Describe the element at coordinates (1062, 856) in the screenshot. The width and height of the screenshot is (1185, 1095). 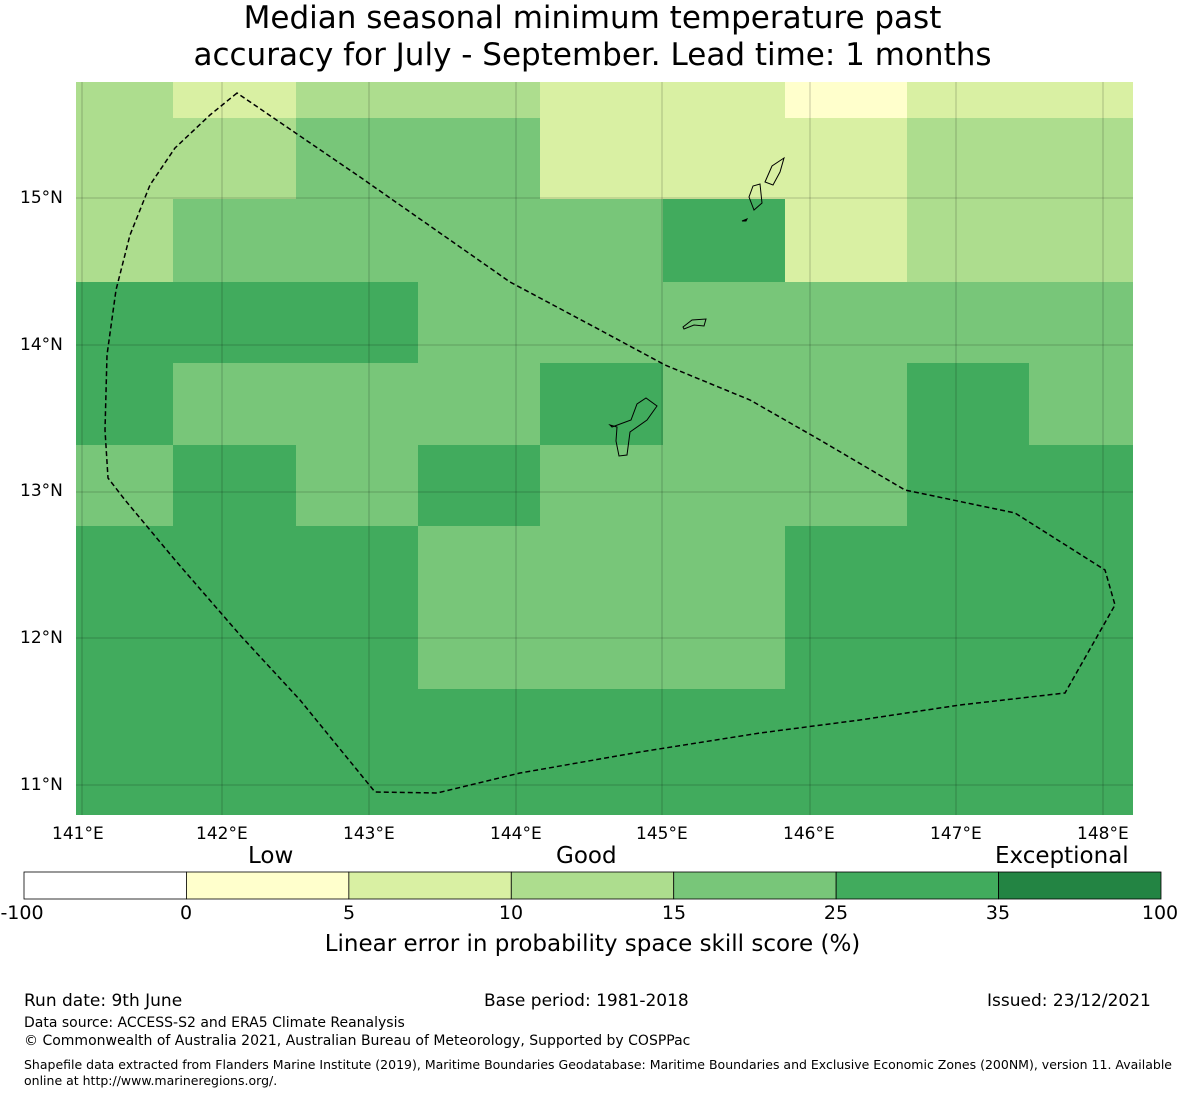
I see `category-exceptional: Exceptional` at that location.